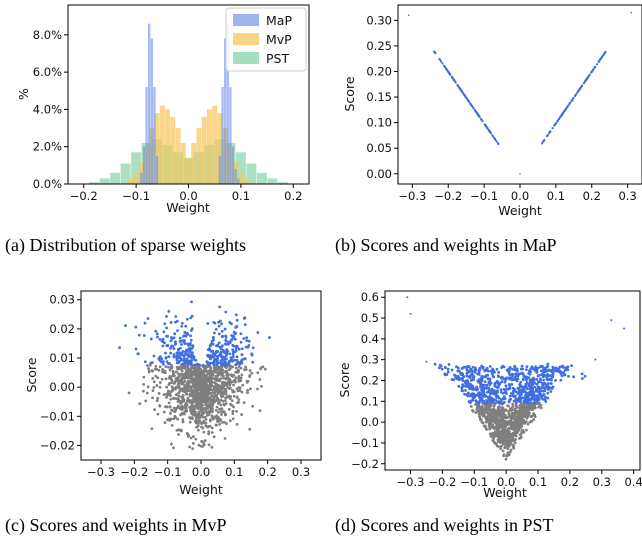 This screenshot has width=642, height=539. I want to click on panel-0-x-tick-label: −0.1, so click(136, 196).